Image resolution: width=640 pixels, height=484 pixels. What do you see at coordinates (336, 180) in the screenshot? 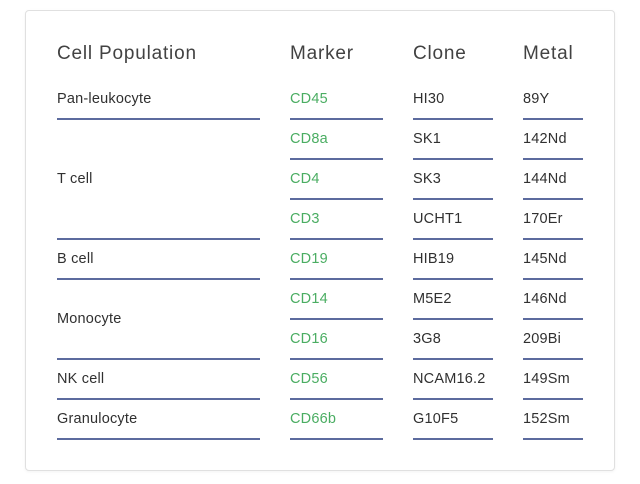
I see `marker-link-cd4: CD4` at bounding box center [336, 180].